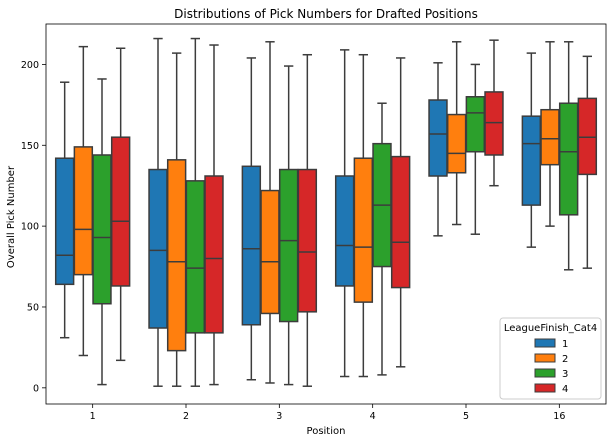  I want to click on legend: LeagueFinish_Cat4 1 2 3 4, so click(550, 358).